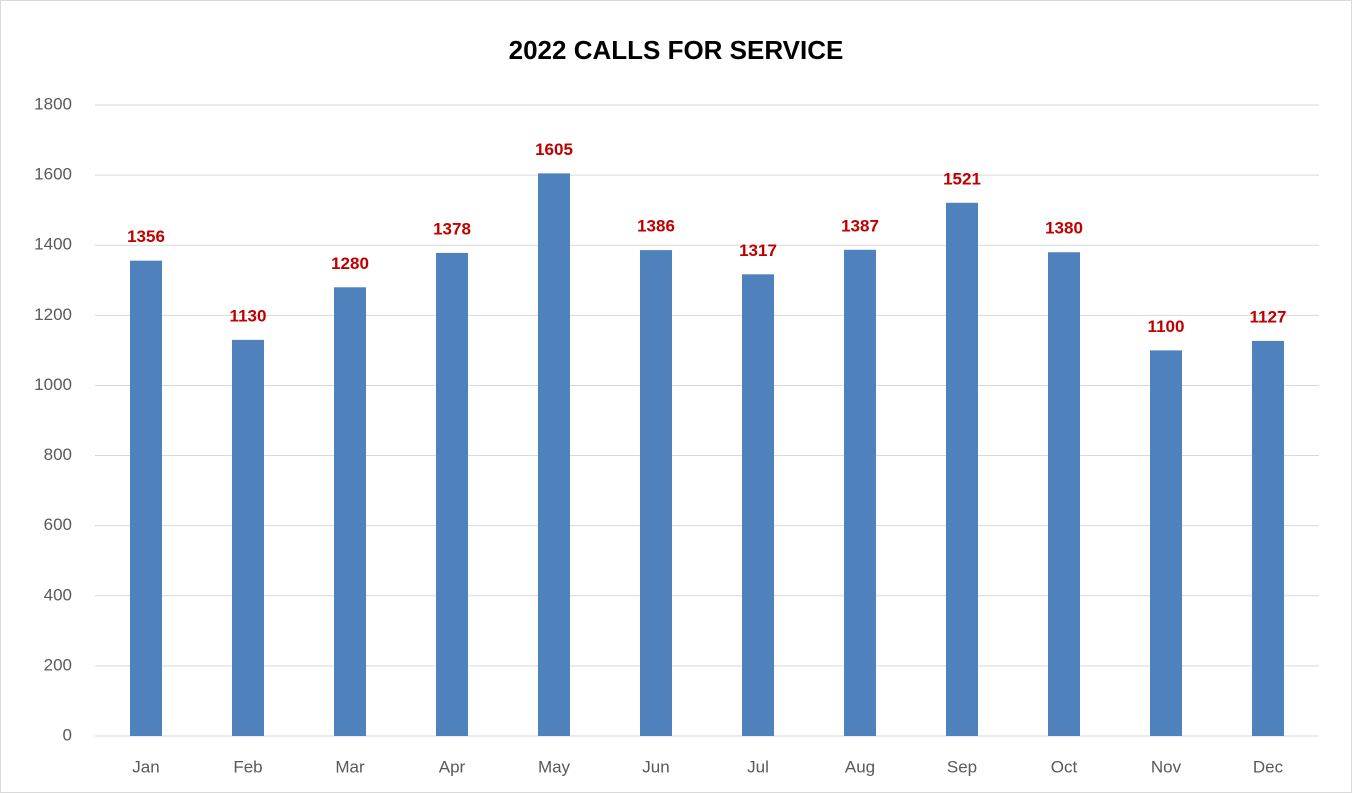 This screenshot has height=793, width=1352. Describe the element at coordinates (758, 766) in the screenshot. I see `x-tick-label: Jul` at that location.